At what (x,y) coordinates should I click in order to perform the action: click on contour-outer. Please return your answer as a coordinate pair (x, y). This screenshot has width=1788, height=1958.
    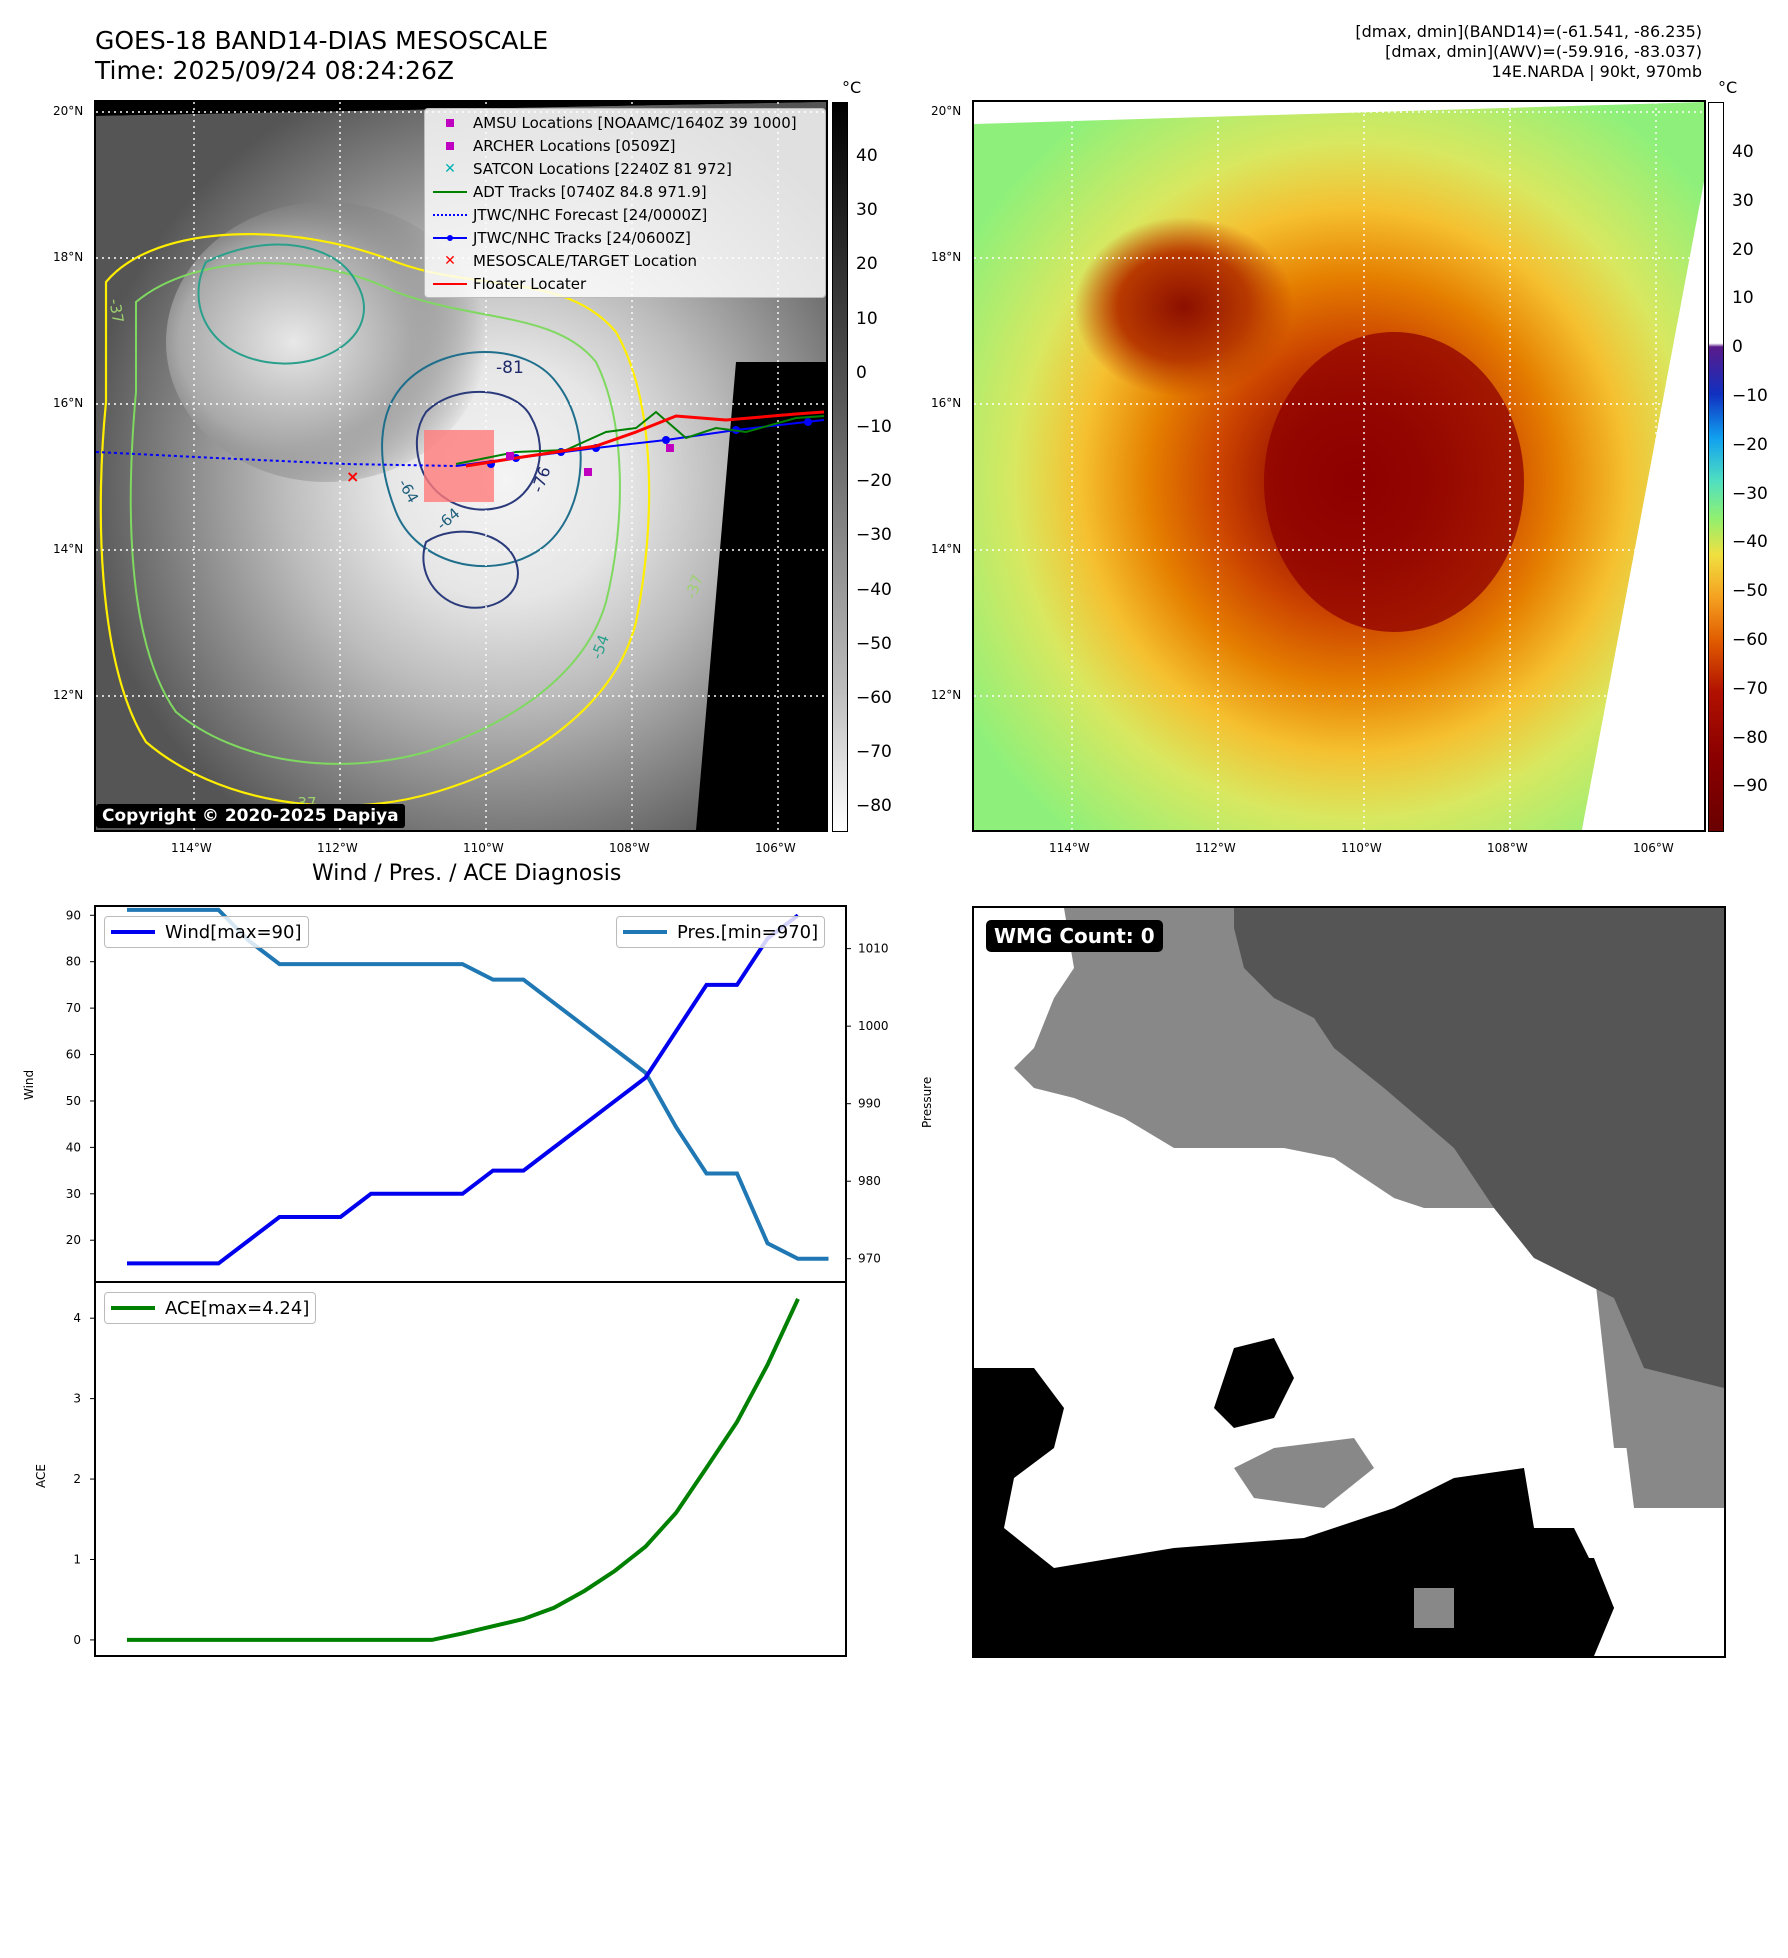
    Looking at the image, I should click on (375, 520).